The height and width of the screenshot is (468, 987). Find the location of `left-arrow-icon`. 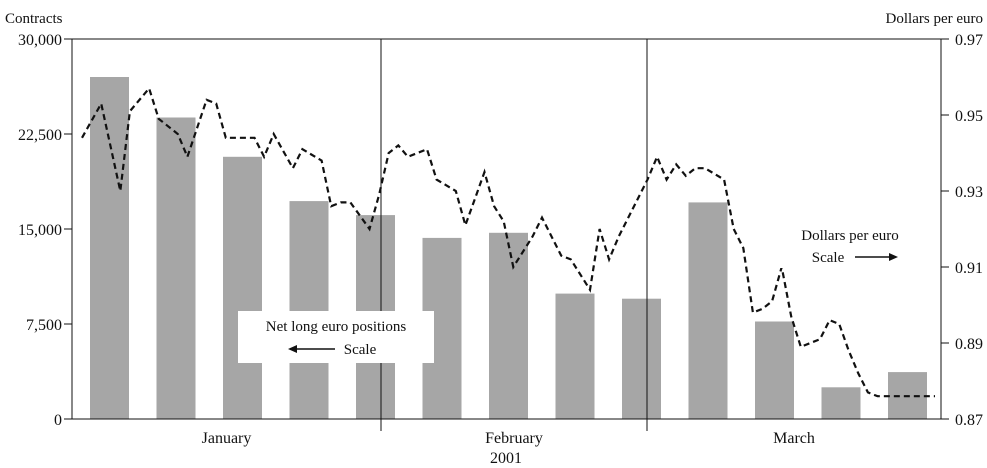

left-arrow-icon is located at coordinates (292, 349).